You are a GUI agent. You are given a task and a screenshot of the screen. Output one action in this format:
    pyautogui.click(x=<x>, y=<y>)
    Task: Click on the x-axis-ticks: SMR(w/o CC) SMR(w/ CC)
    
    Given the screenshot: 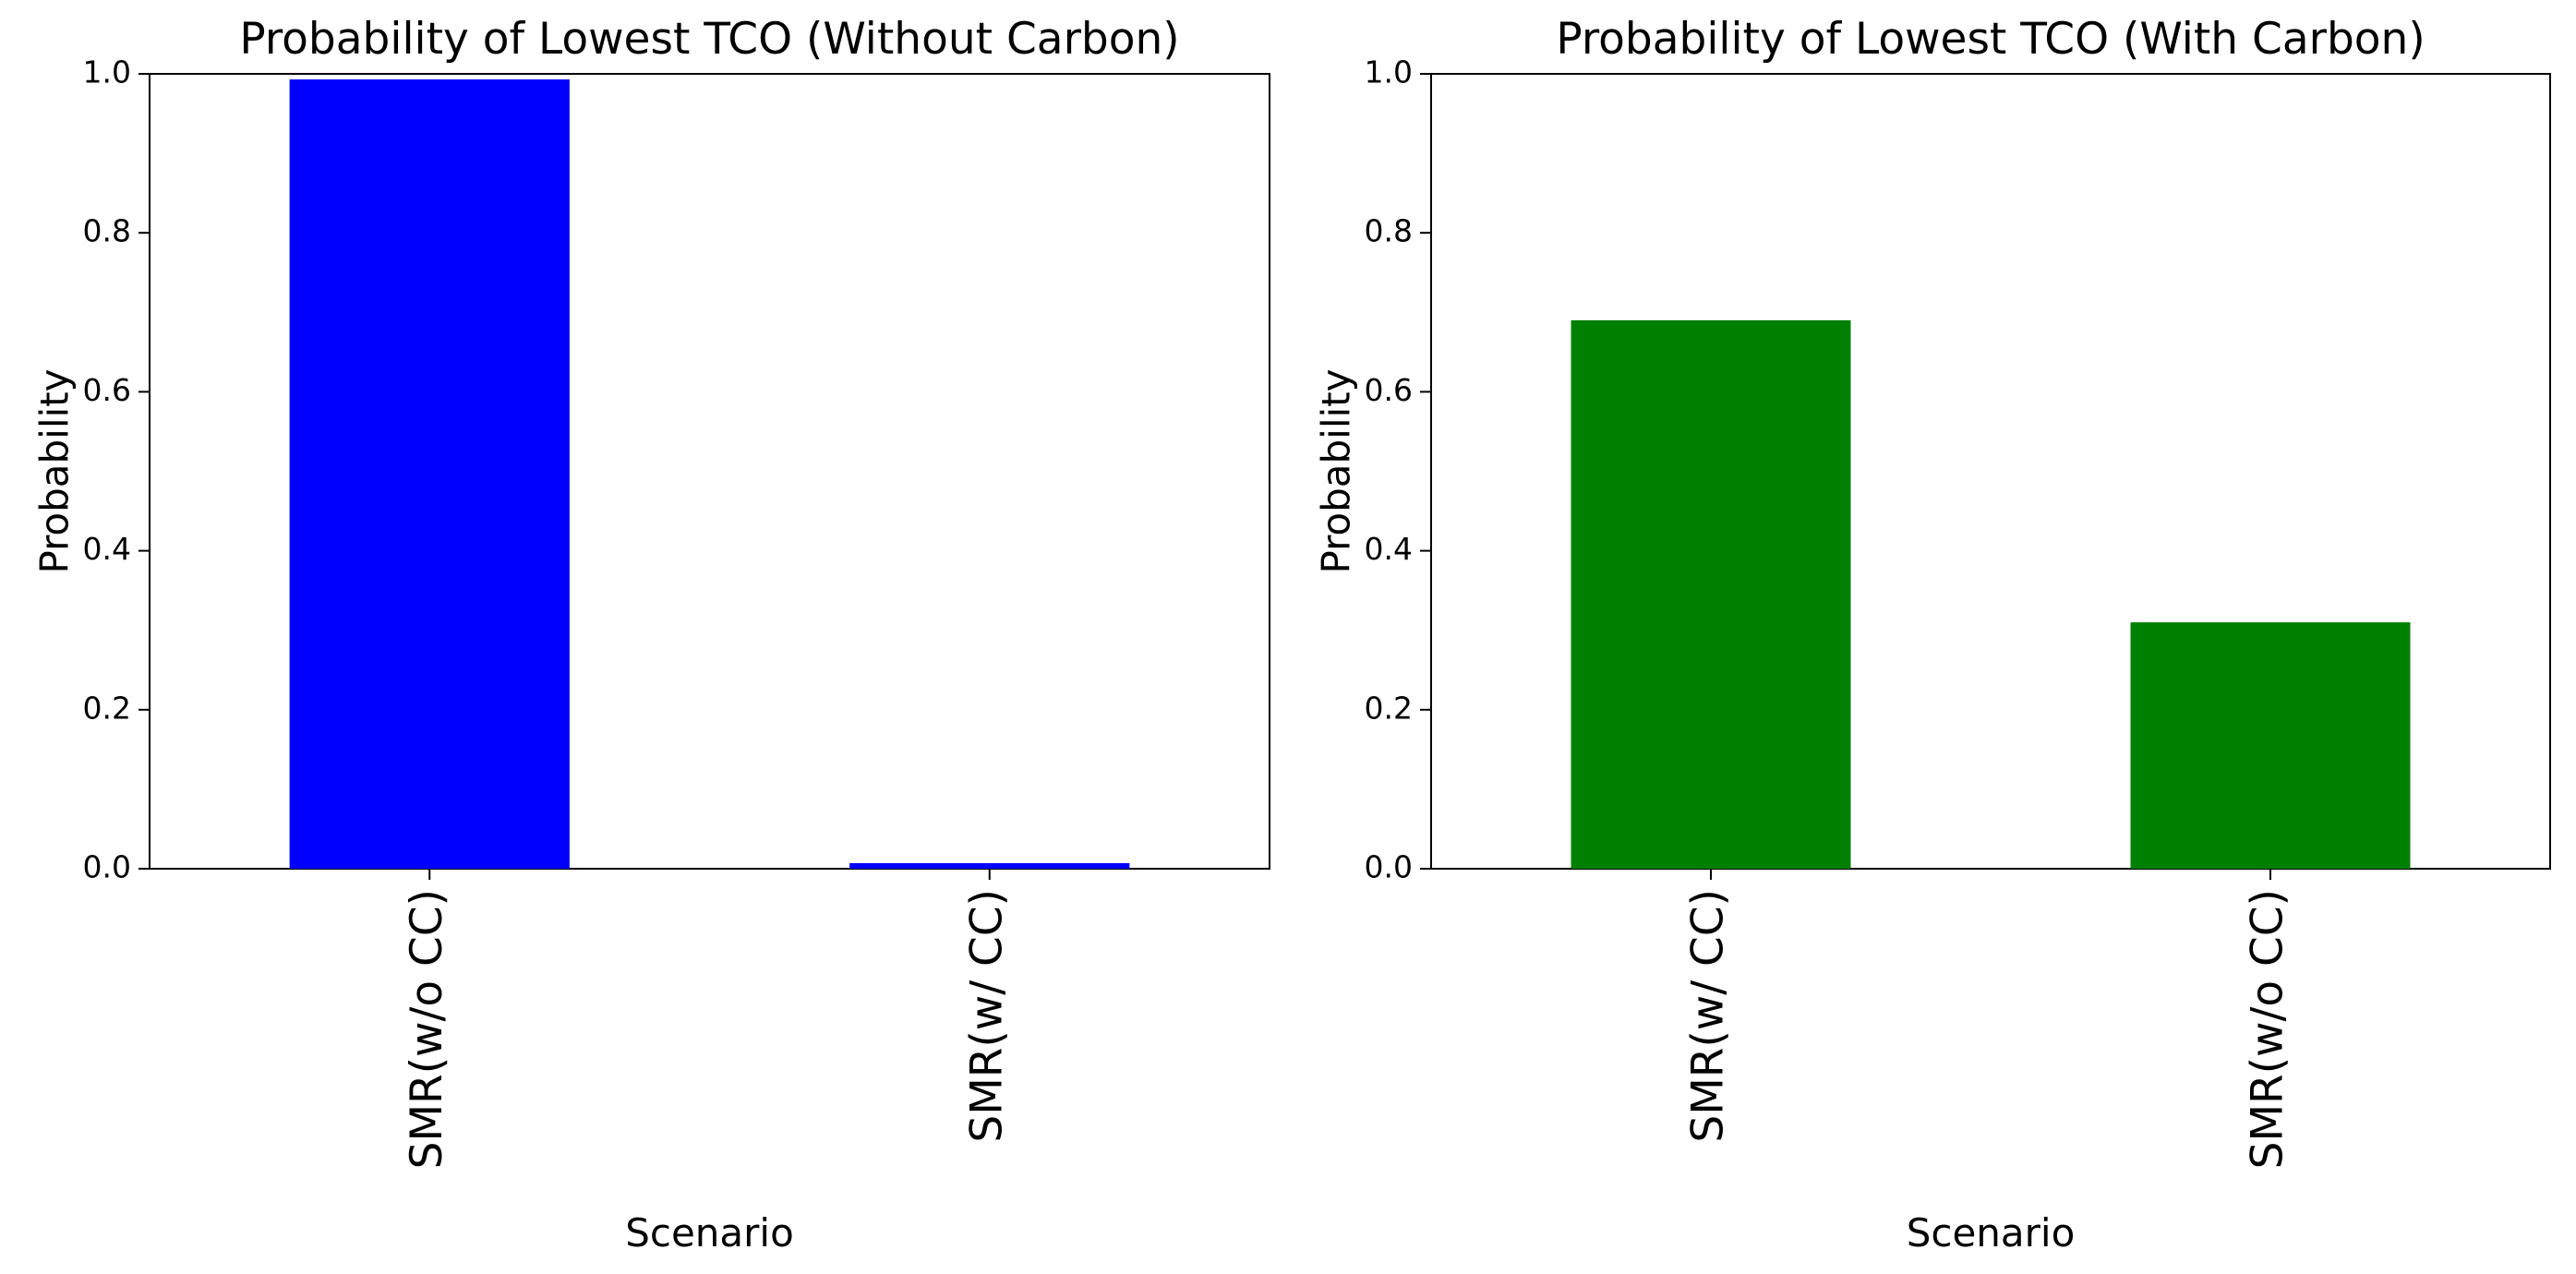 What is the action you would take?
    pyautogui.click(x=707, y=1019)
    